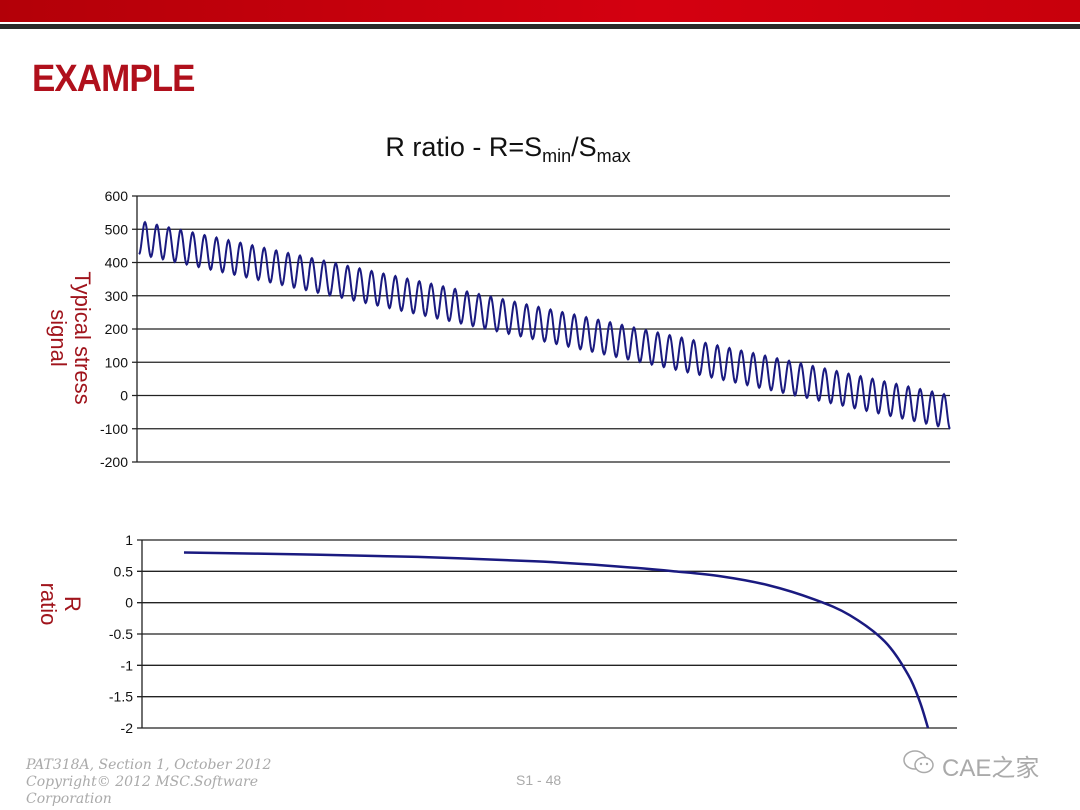  I want to click on page-number: S1 - 48, so click(539, 780).